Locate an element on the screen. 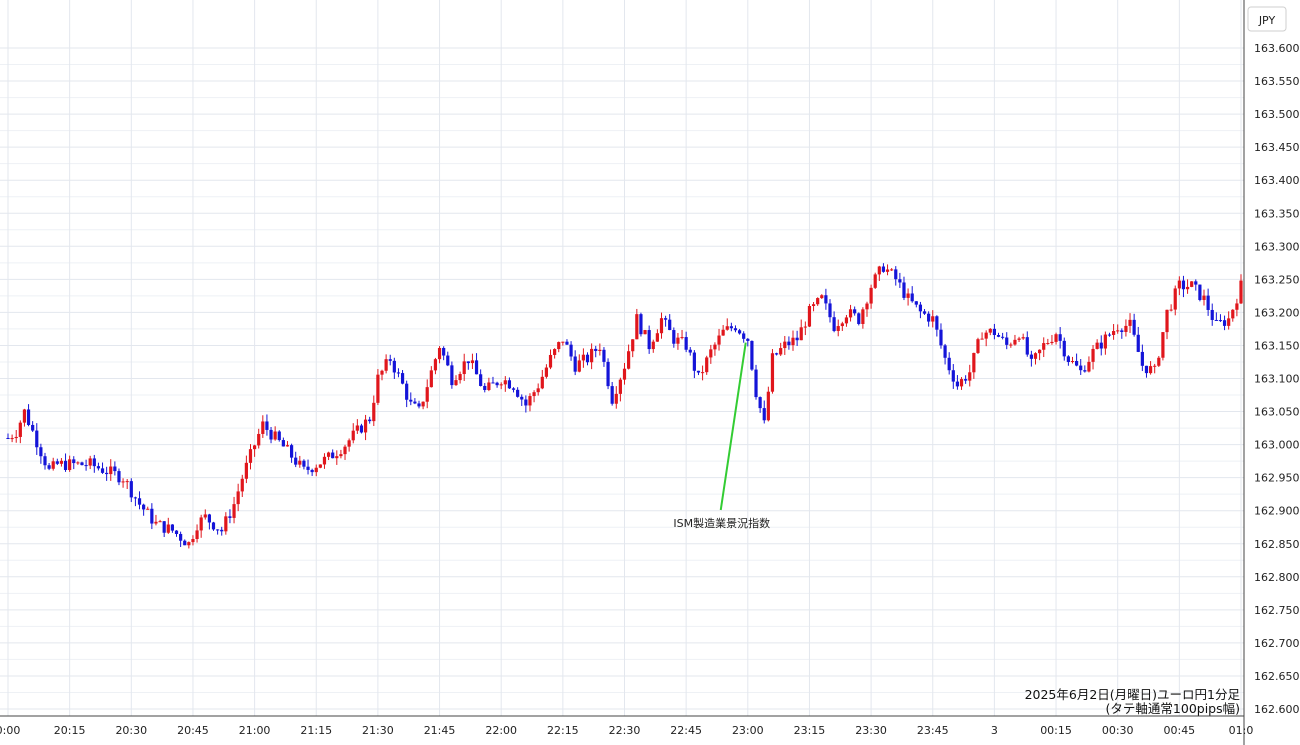 The height and width of the screenshot is (745, 1300). y-tick-label: 163.200 is located at coordinates (1277, 312).